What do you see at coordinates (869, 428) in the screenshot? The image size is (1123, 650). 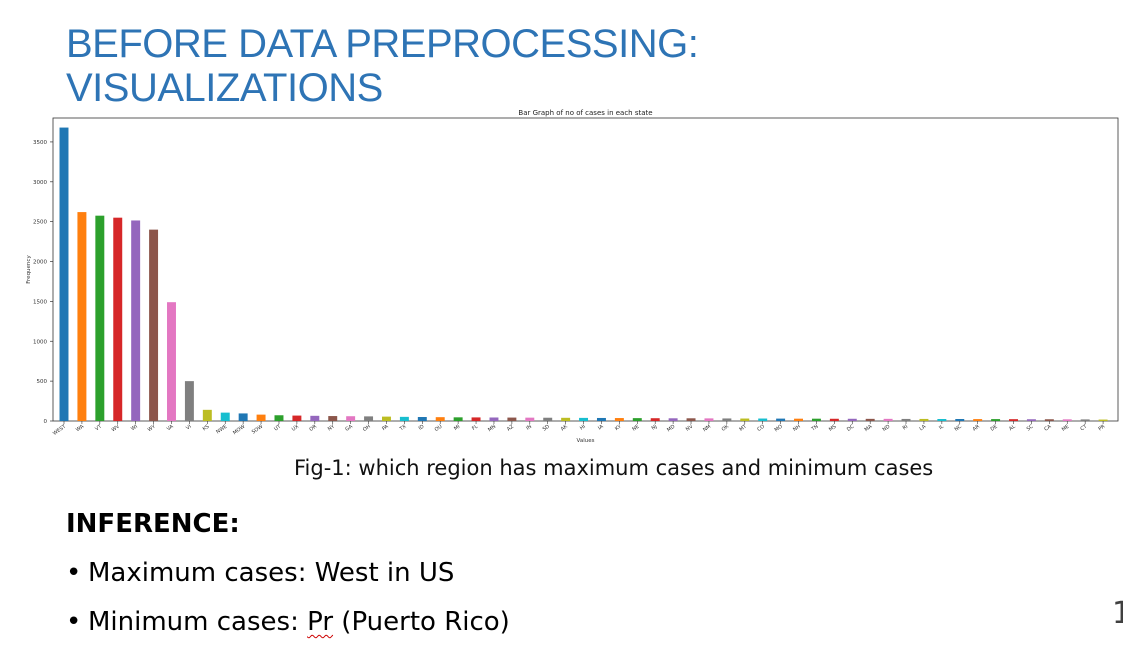 I see `x-tick-label: MA` at bounding box center [869, 428].